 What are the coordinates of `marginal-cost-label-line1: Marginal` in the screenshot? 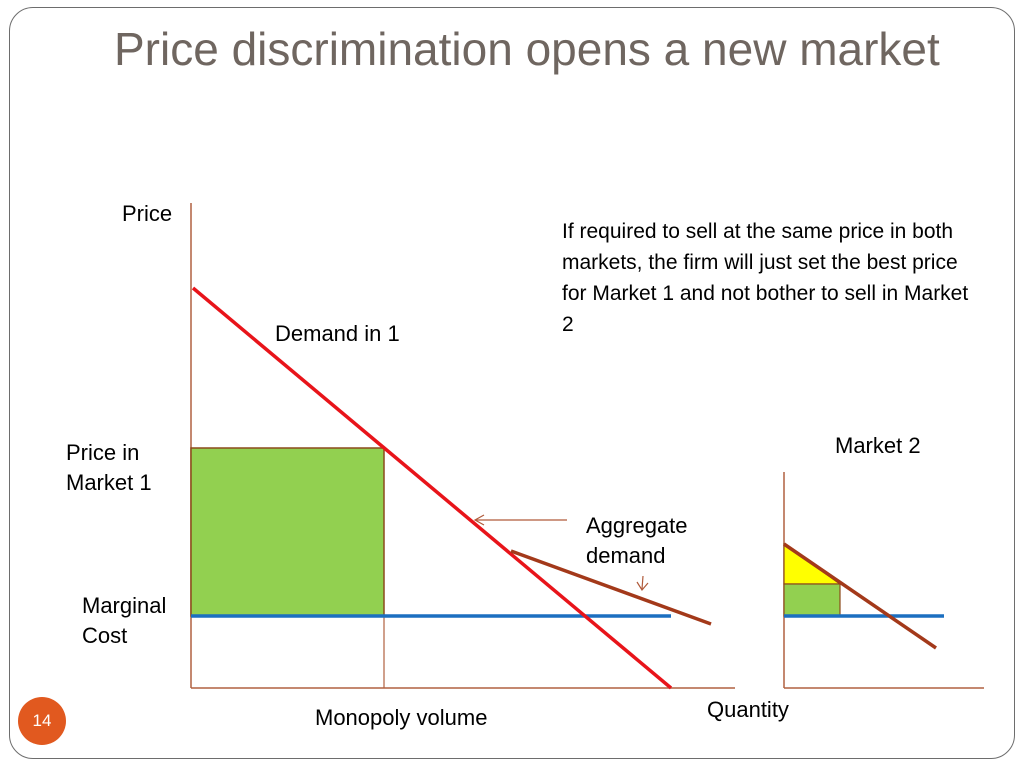 It's located at (124, 605).